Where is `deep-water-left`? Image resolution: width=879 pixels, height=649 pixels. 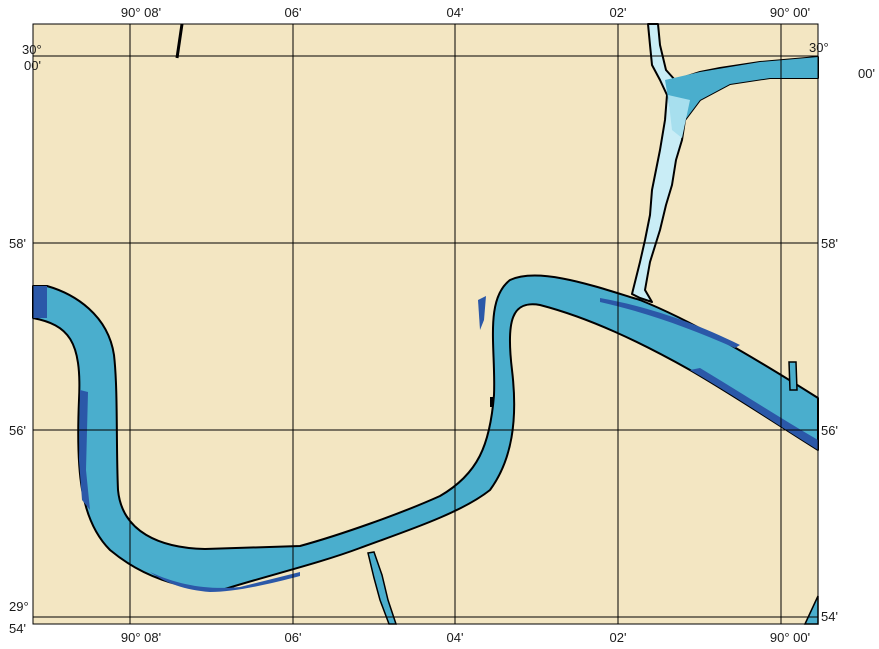 deep-water-left is located at coordinates (40, 302).